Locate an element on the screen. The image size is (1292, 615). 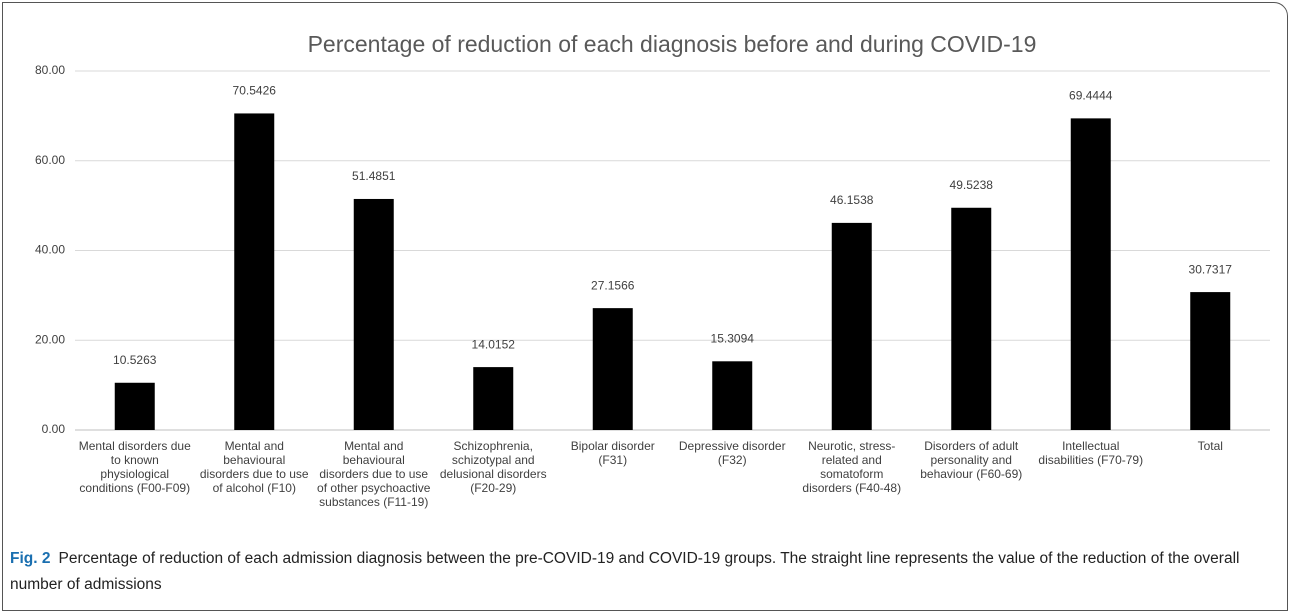
value-label: 27.1566 is located at coordinates (613, 285).